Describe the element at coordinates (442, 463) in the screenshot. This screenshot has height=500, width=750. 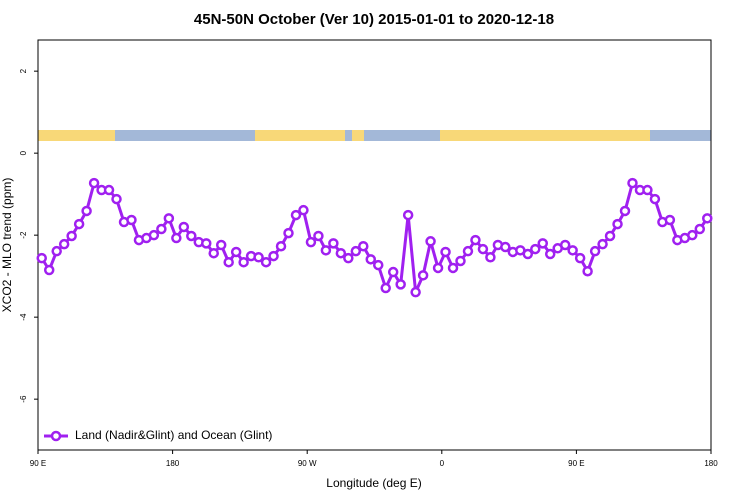
I see `x-tick-label: 0` at that location.